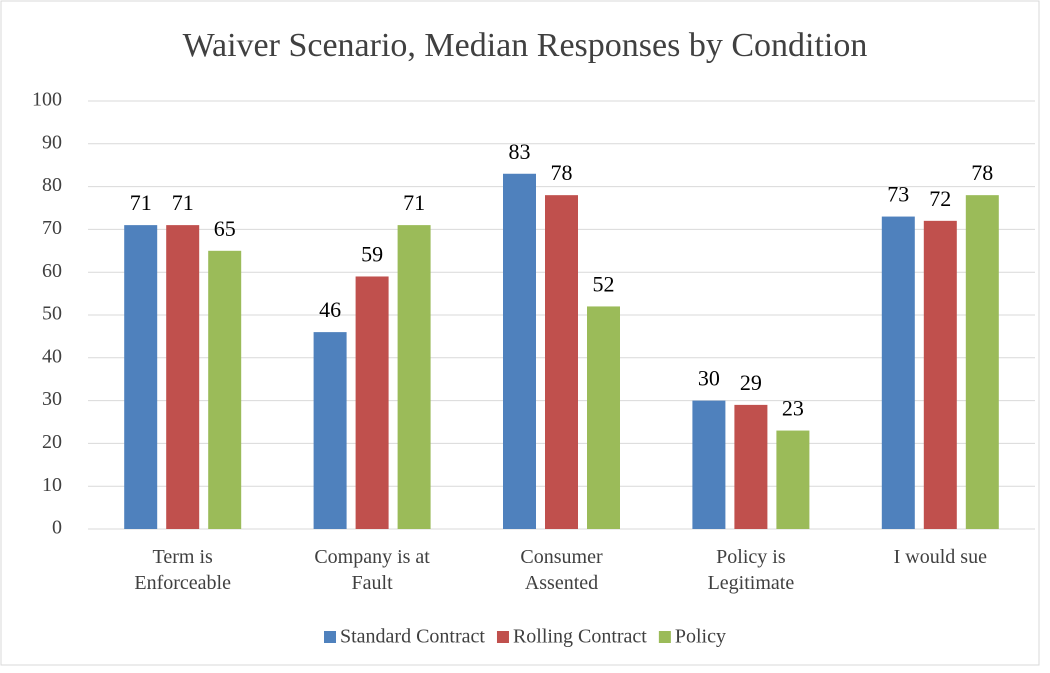 The width and height of the screenshot is (1050, 673). What do you see at coordinates (412, 637) in the screenshot?
I see `legend-label: Standard Contract` at bounding box center [412, 637].